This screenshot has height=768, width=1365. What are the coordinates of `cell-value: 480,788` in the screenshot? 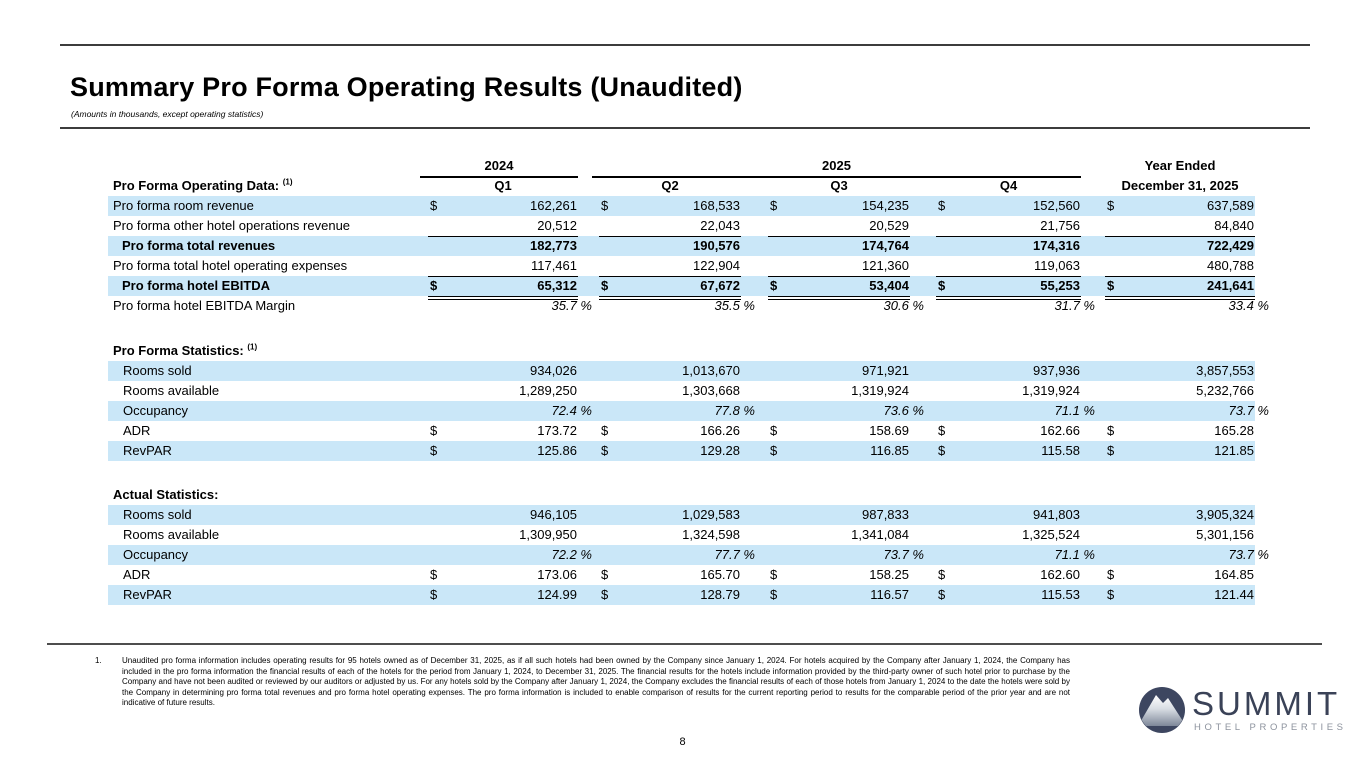 It's located at (1230, 265).